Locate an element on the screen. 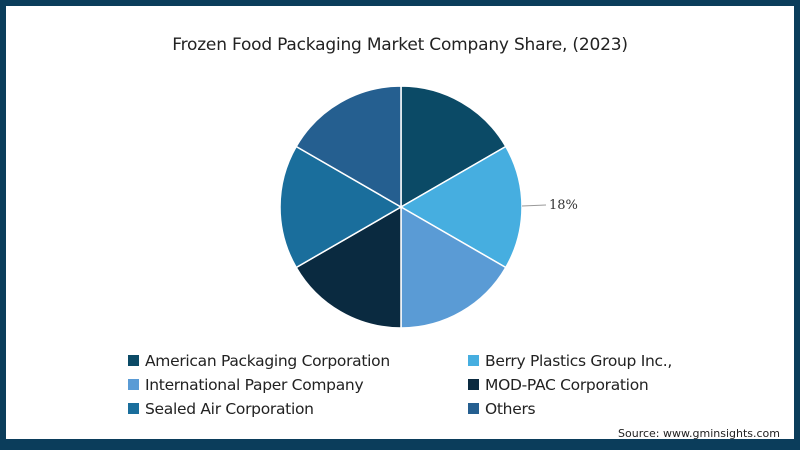 The image size is (800, 450). pie-slice-berry-plastics-group-inc is located at coordinates (461, 207).